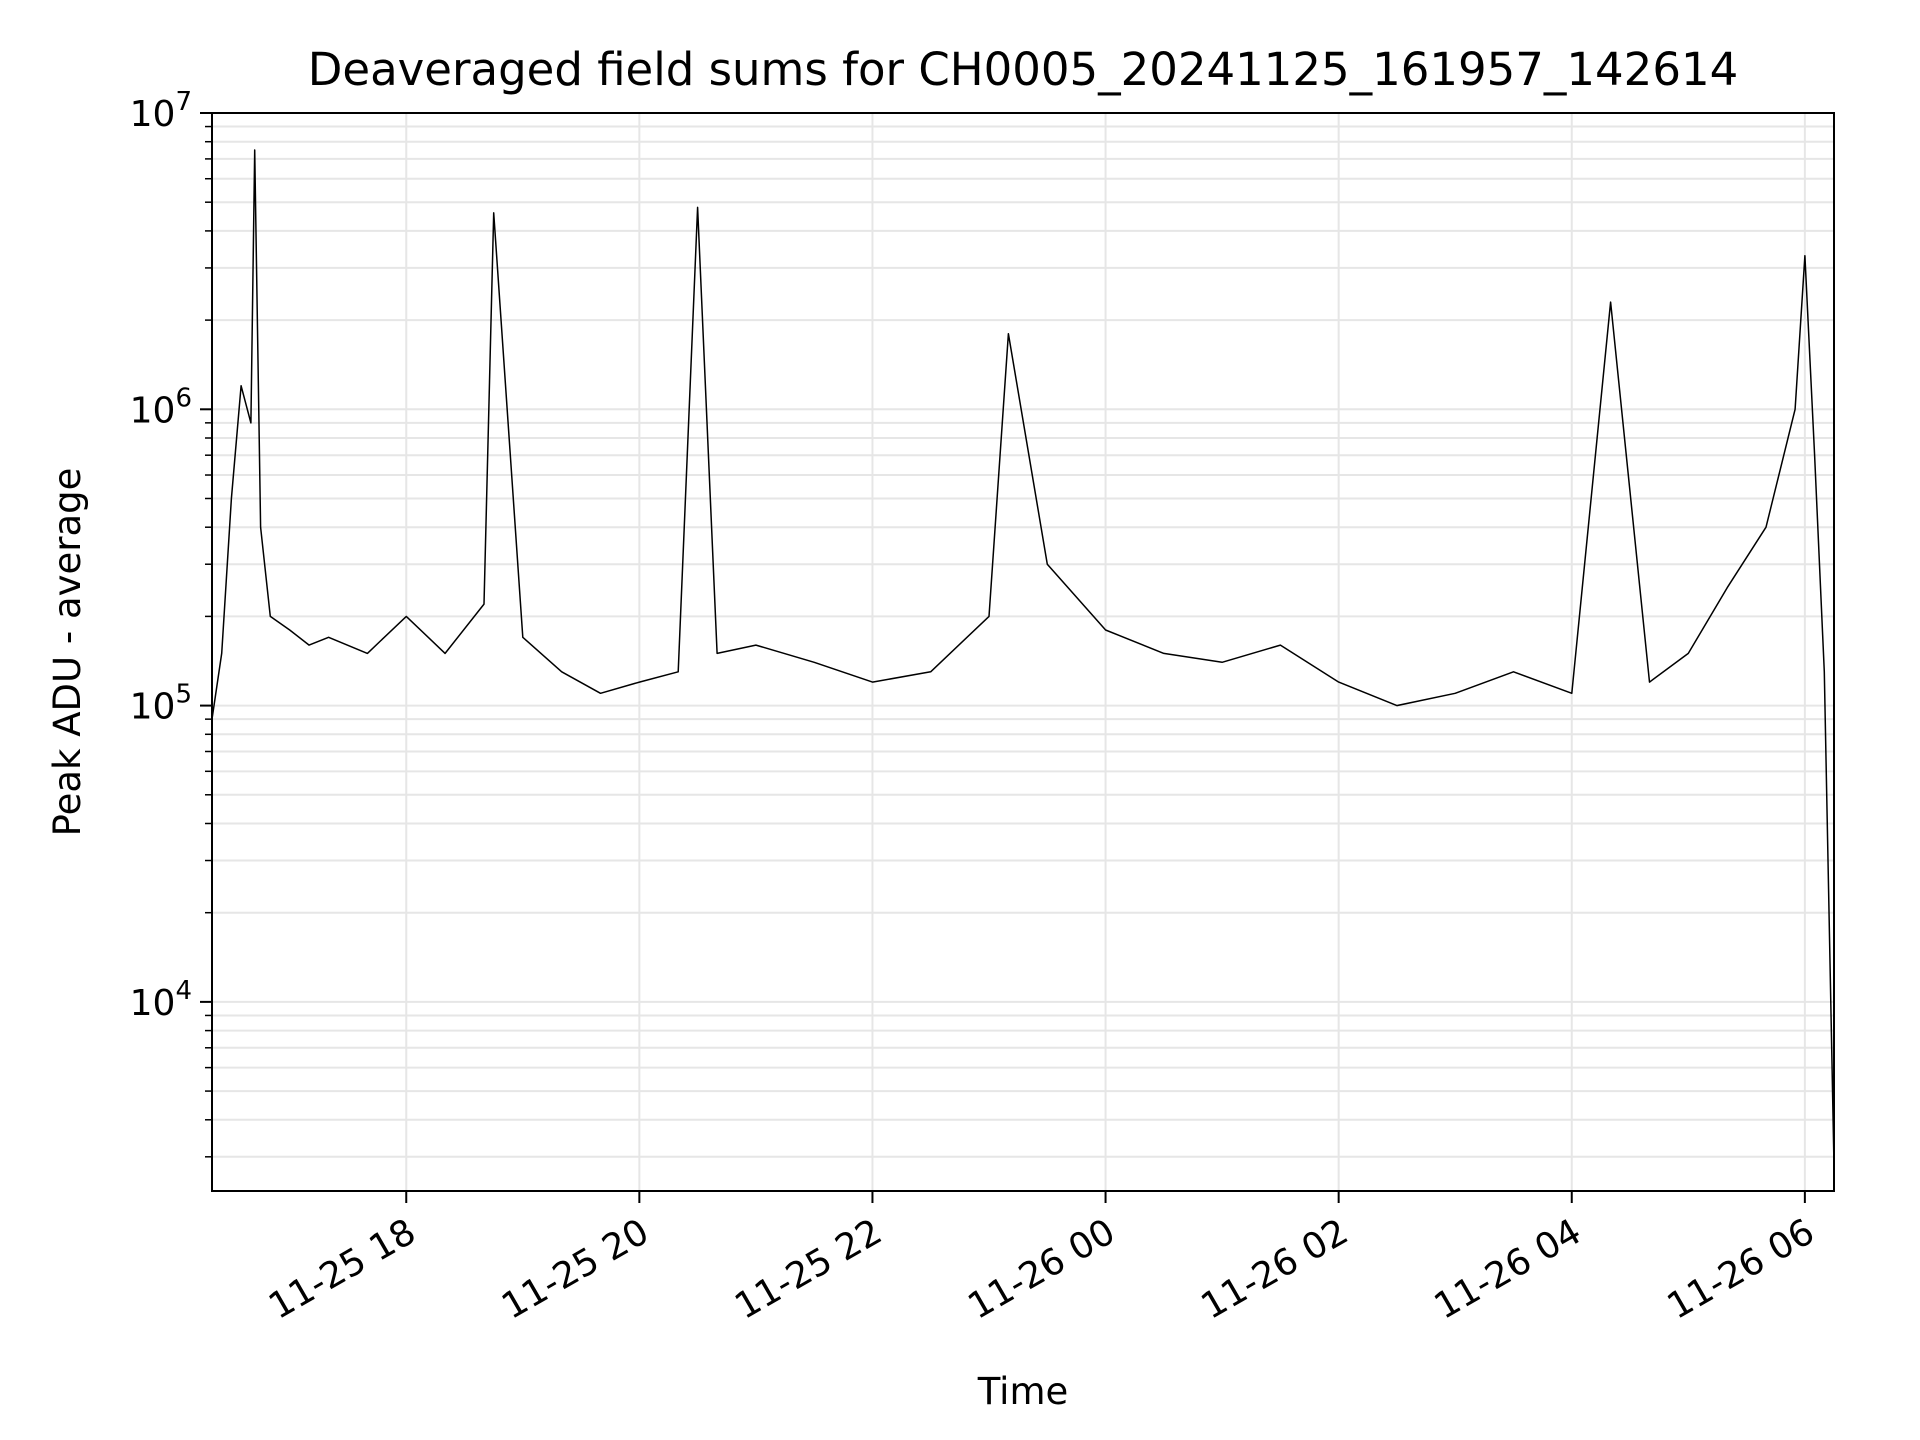 The width and height of the screenshot is (1920, 1440). I want to click on y-tick-label-3: 10⁷, so click(161, 111).